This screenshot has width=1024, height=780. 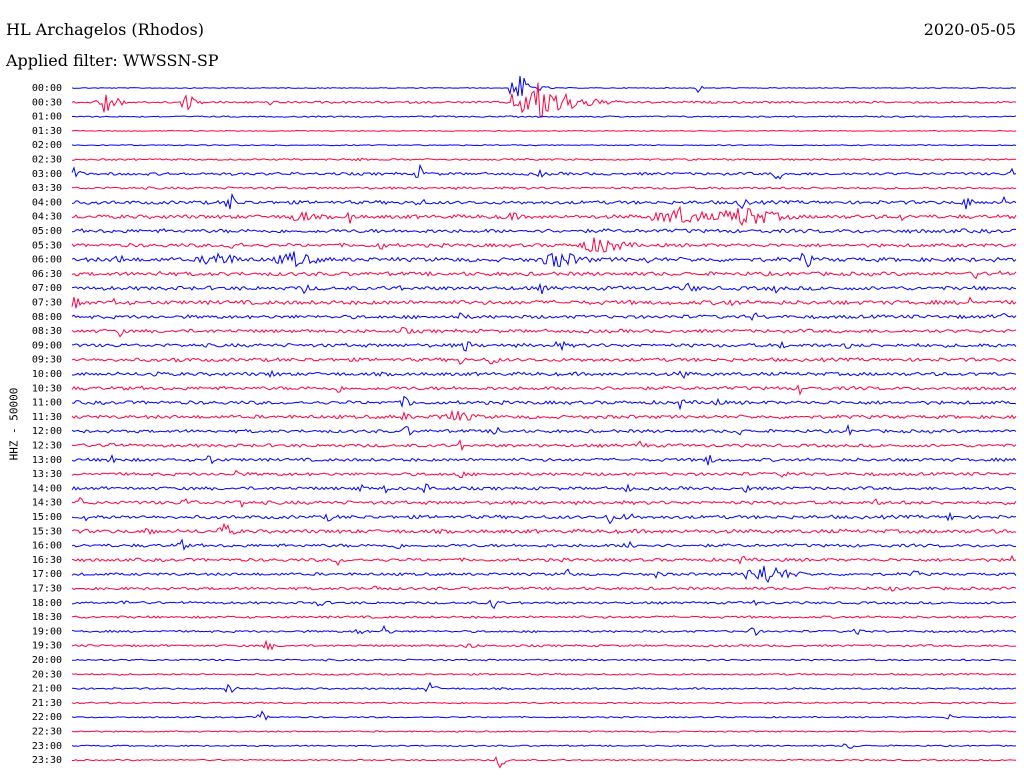 I want to click on row-label: 22:00, so click(x=47, y=717).